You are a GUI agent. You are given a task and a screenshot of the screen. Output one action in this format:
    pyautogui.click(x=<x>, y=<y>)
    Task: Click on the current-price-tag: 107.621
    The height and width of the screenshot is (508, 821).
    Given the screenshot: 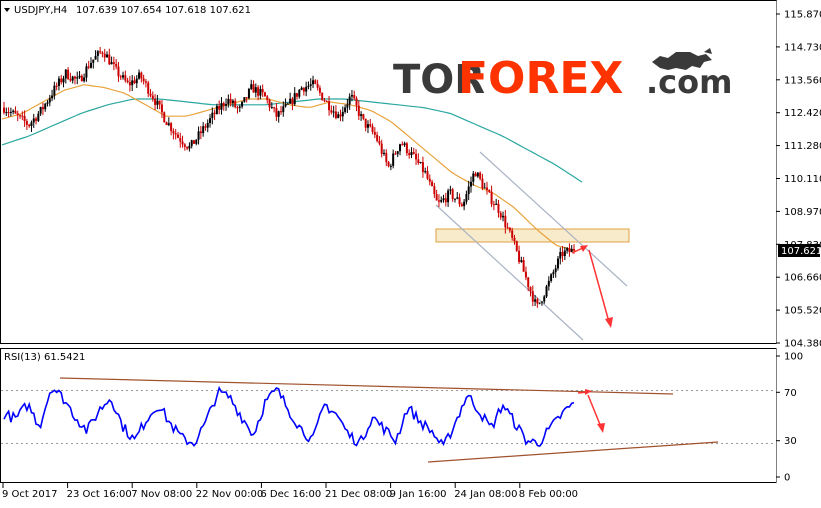 What is the action you would take?
    pyautogui.click(x=799, y=250)
    